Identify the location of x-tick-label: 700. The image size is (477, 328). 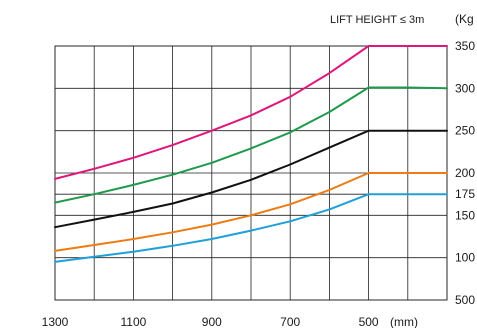
(290, 321).